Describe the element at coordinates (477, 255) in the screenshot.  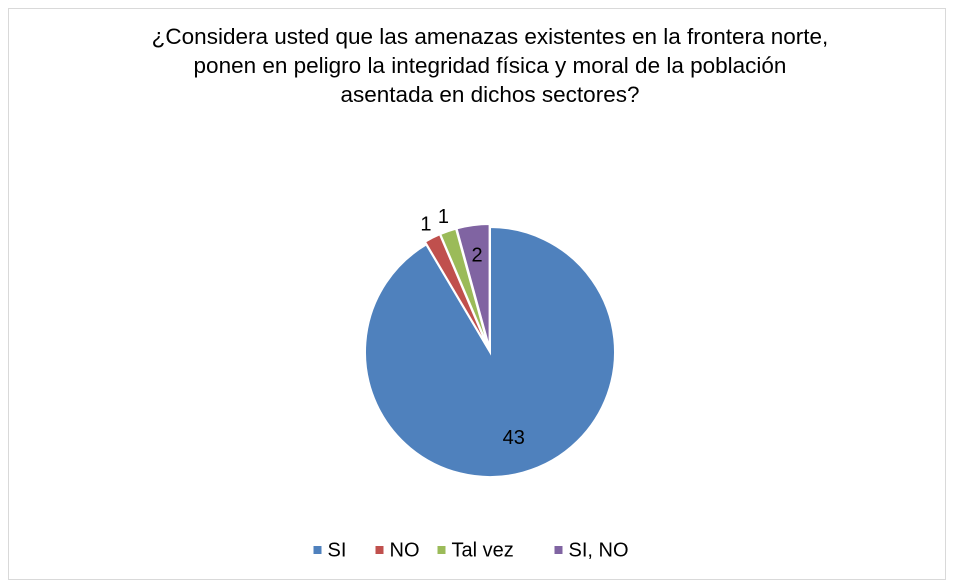
I see `data-label: 2` at that location.